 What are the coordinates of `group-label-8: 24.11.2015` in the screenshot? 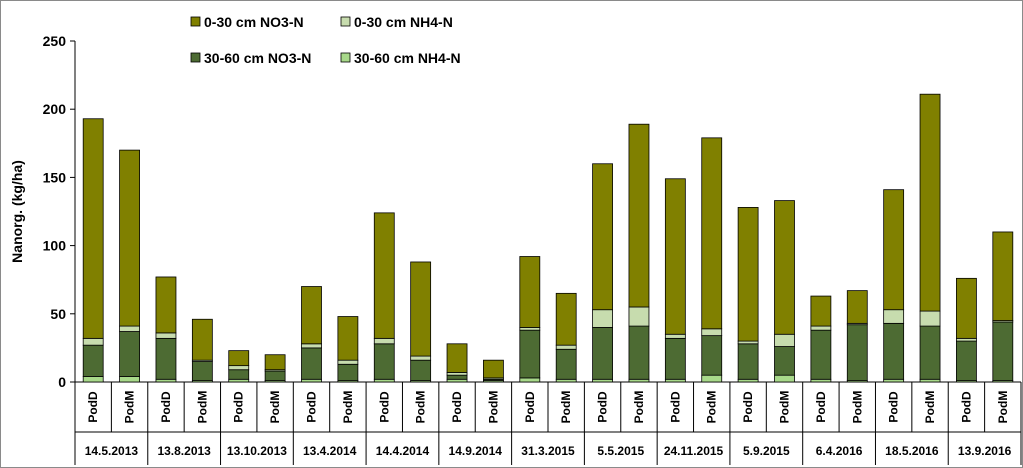 It's located at (694, 451).